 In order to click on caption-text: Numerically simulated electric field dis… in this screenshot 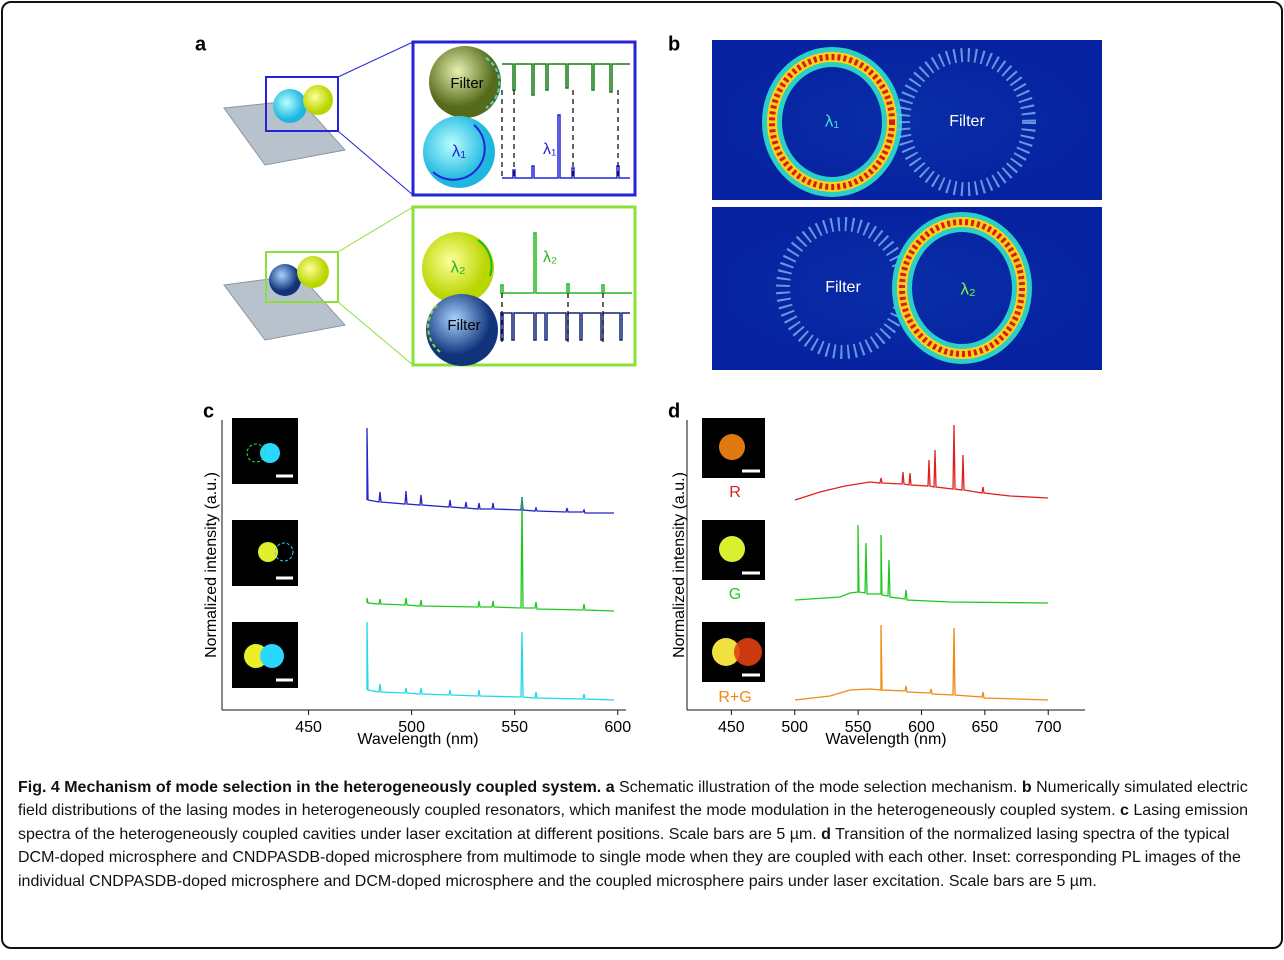, I will do `click(633, 799)`.